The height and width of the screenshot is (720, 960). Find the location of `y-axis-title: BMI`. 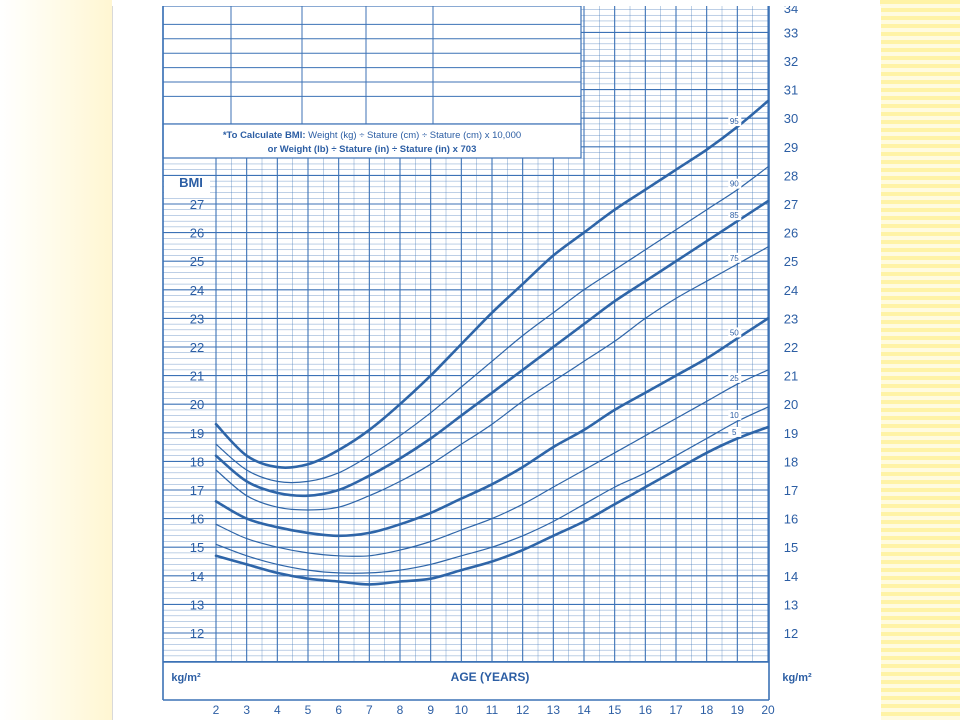

y-axis-title: BMI is located at coordinates (191, 182).